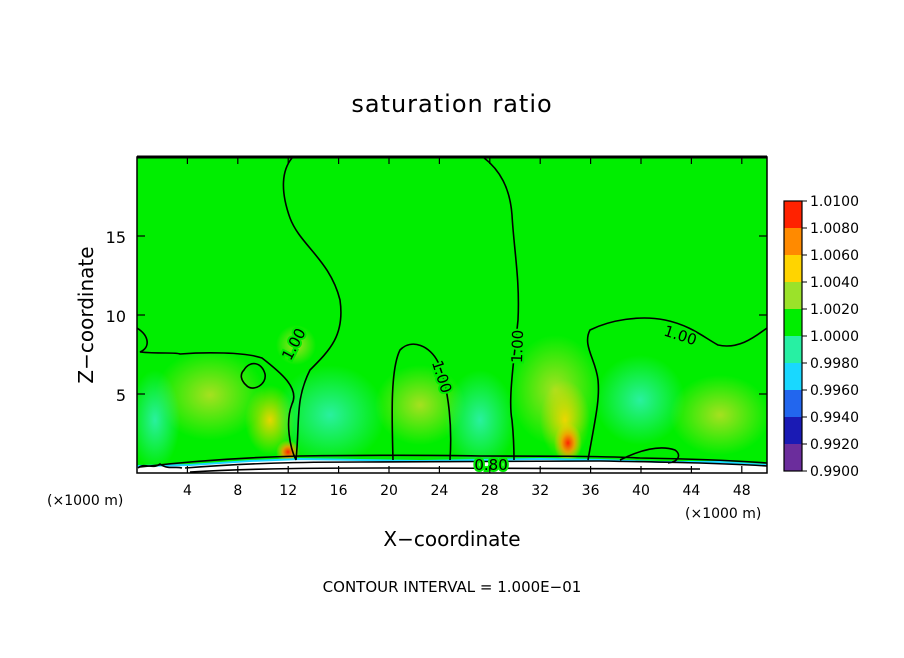  What do you see at coordinates (490, 491) in the screenshot?
I see `x-tick-label: 28` at bounding box center [490, 491].